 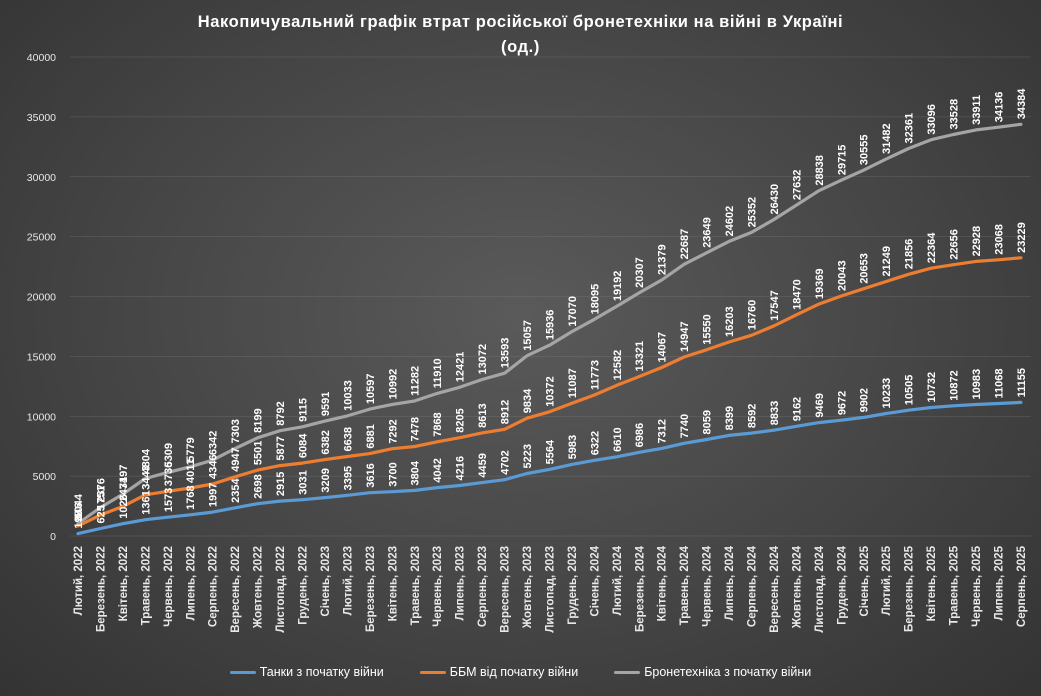 I want to click on data-label: 9672, so click(x=842, y=403).